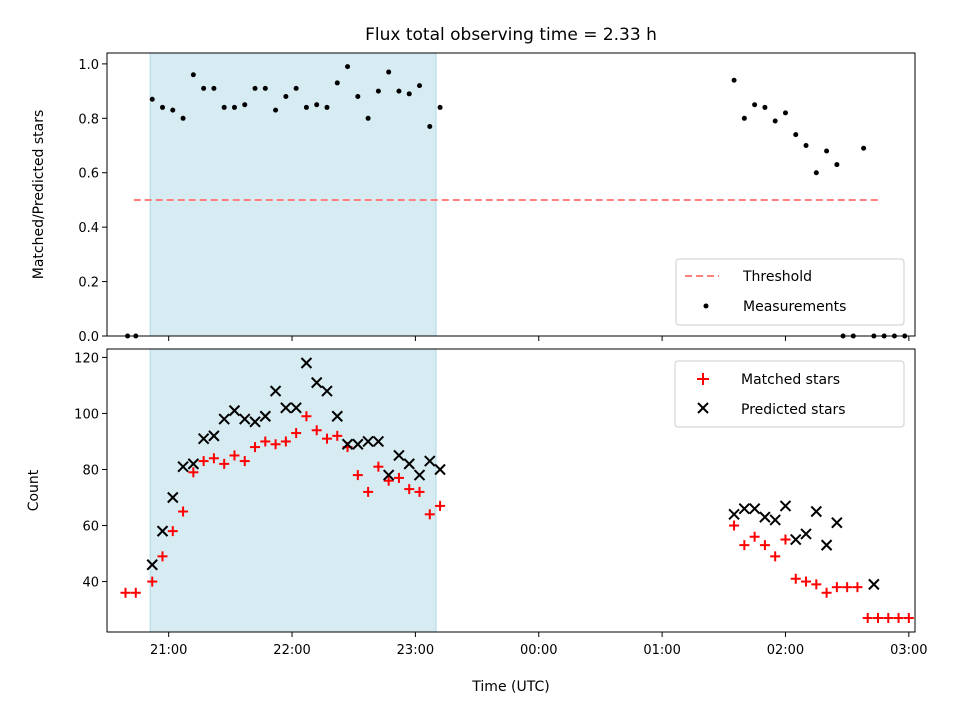  What do you see at coordinates (88, 119) in the screenshot?
I see `y-tick-label: 0.8` at bounding box center [88, 119].